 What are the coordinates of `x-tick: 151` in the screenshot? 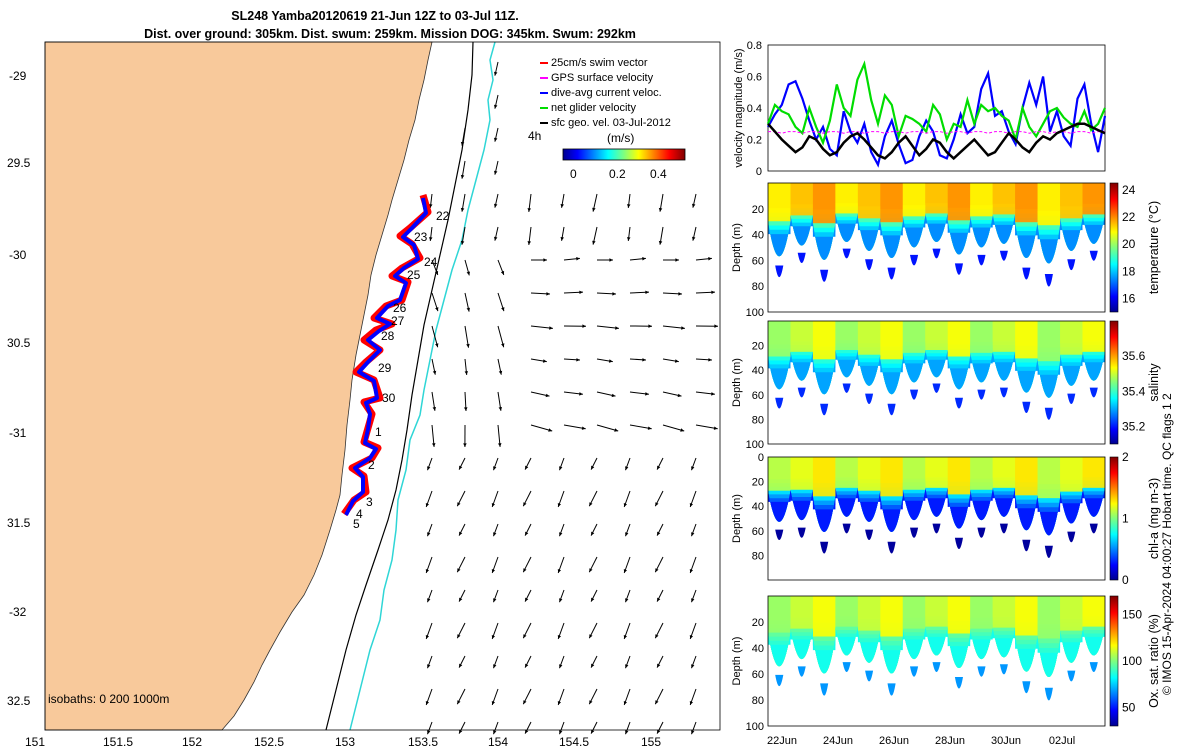 It's located at (35, 742).